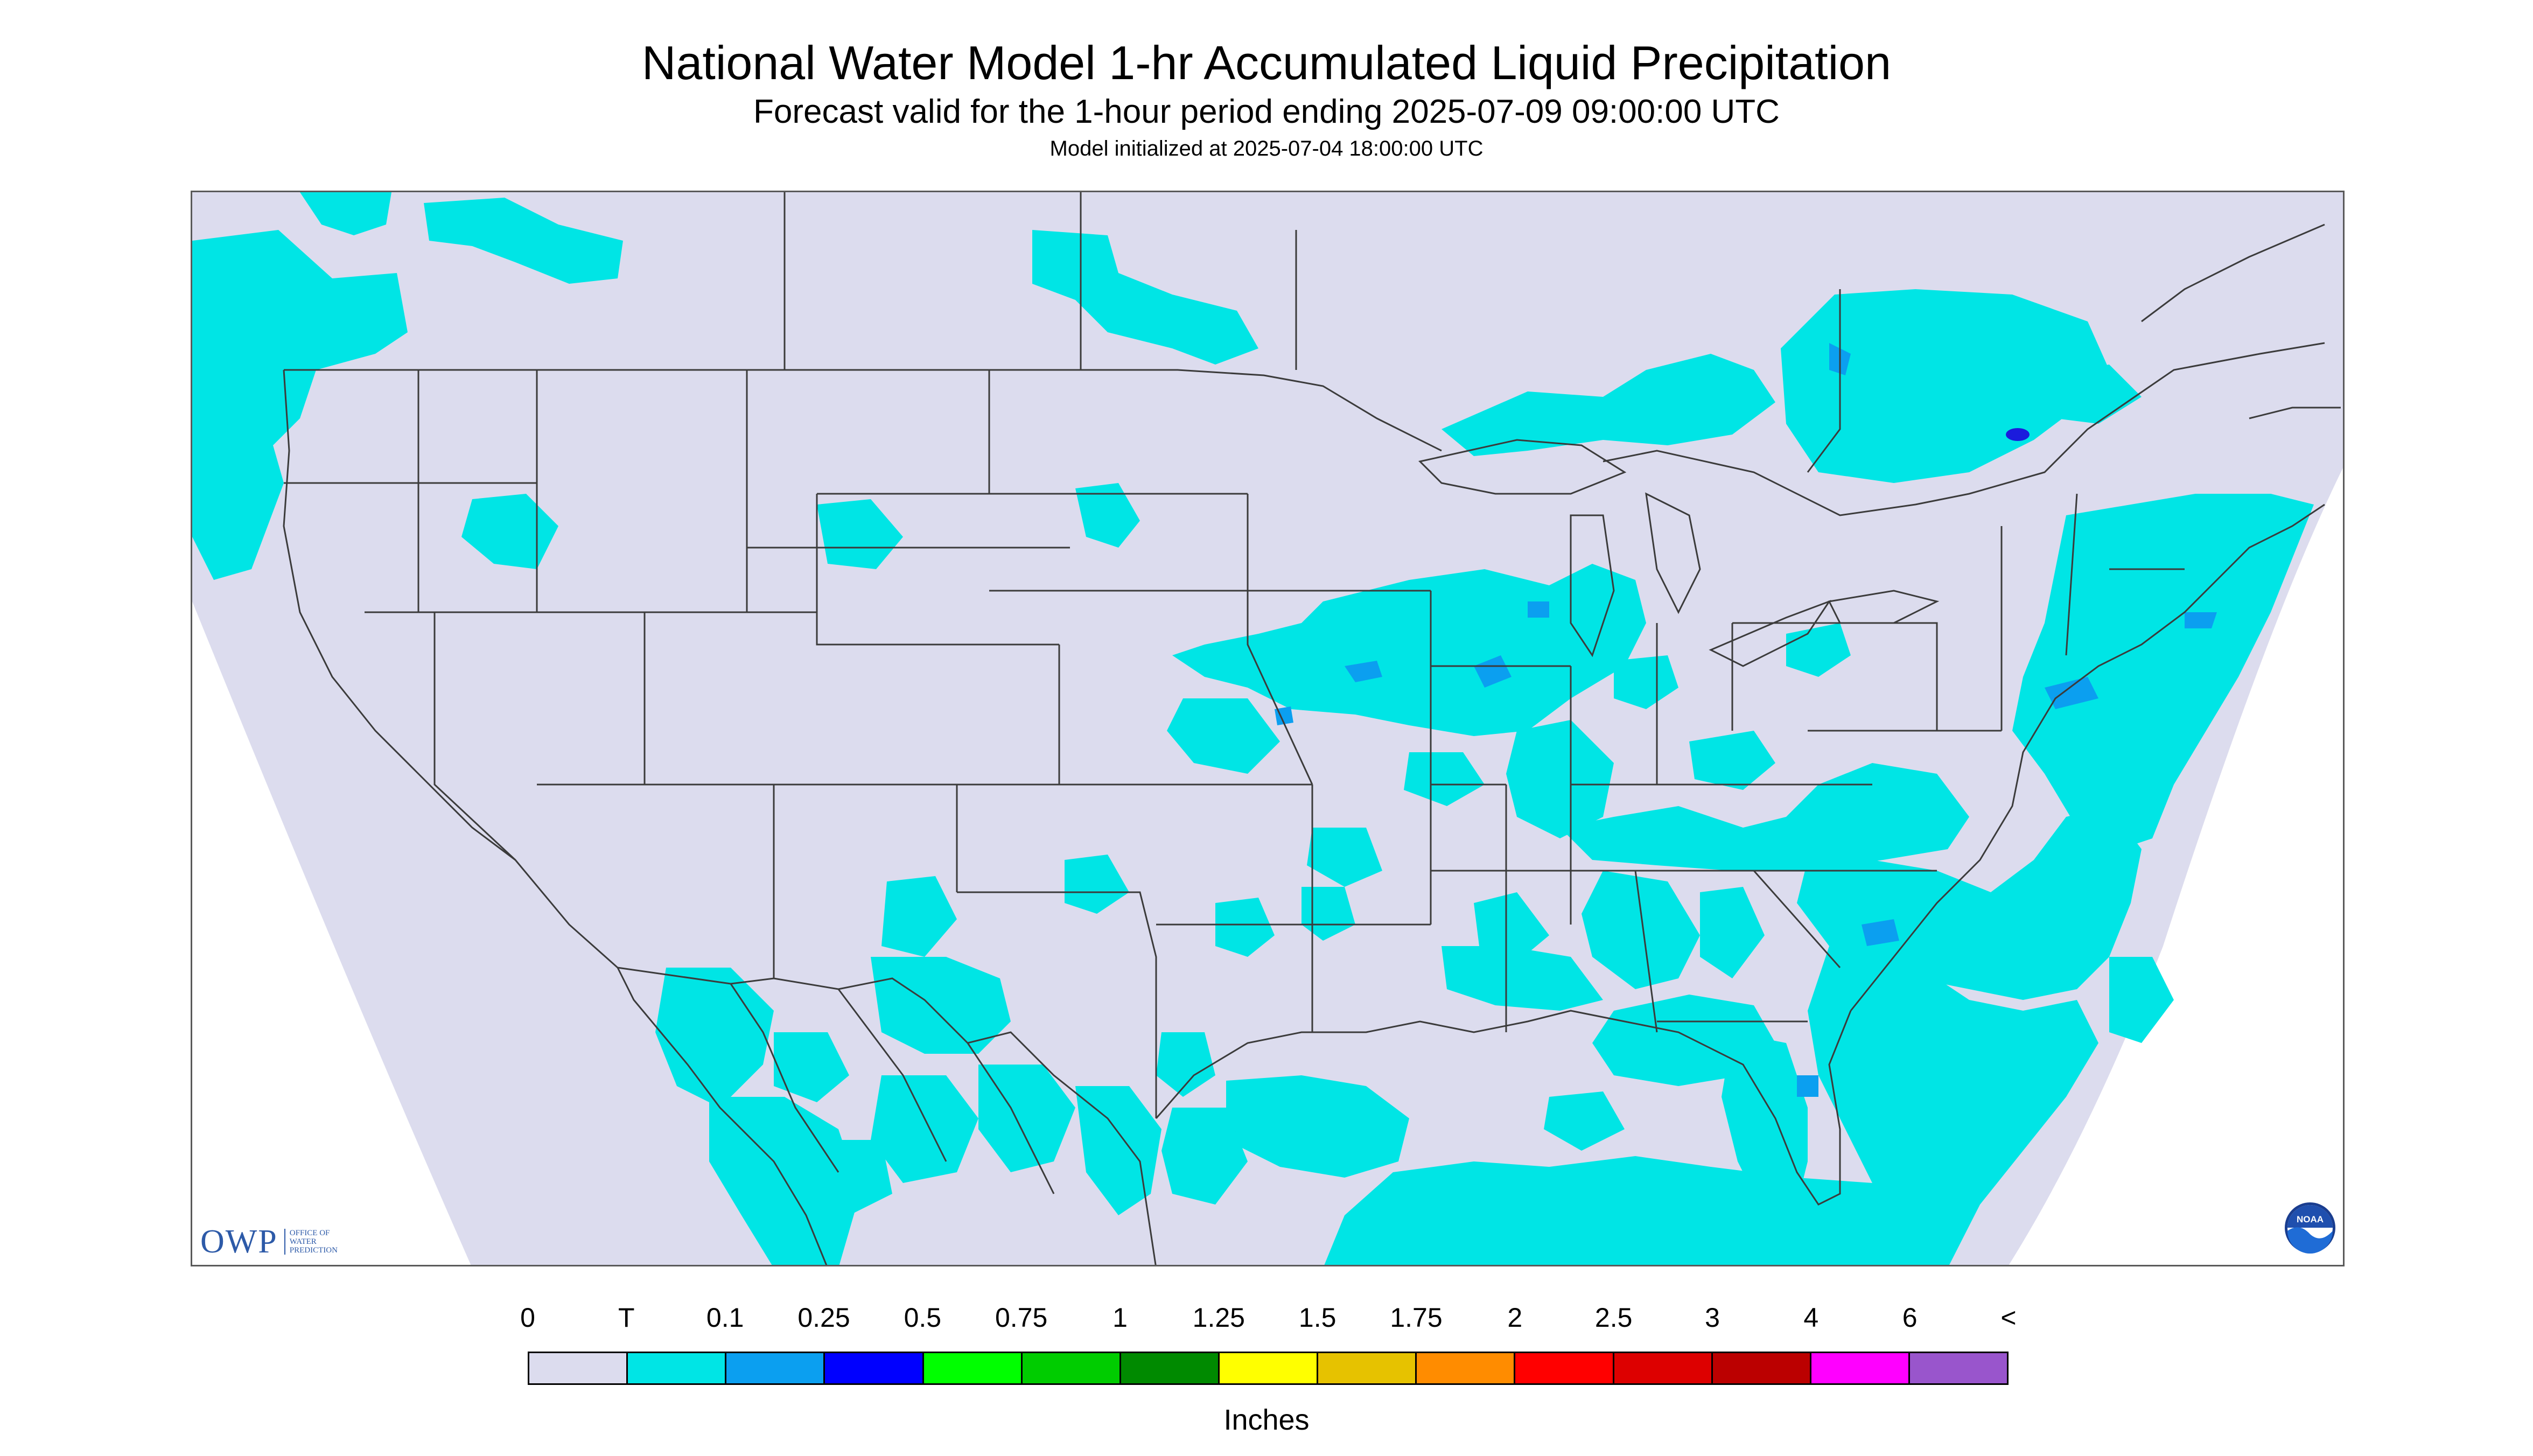 The height and width of the screenshot is (1456, 2533). What do you see at coordinates (1613, 1318) in the screenshot?
I see `legend-tick-label: 2.5` at bounding box center [1613, 1318].